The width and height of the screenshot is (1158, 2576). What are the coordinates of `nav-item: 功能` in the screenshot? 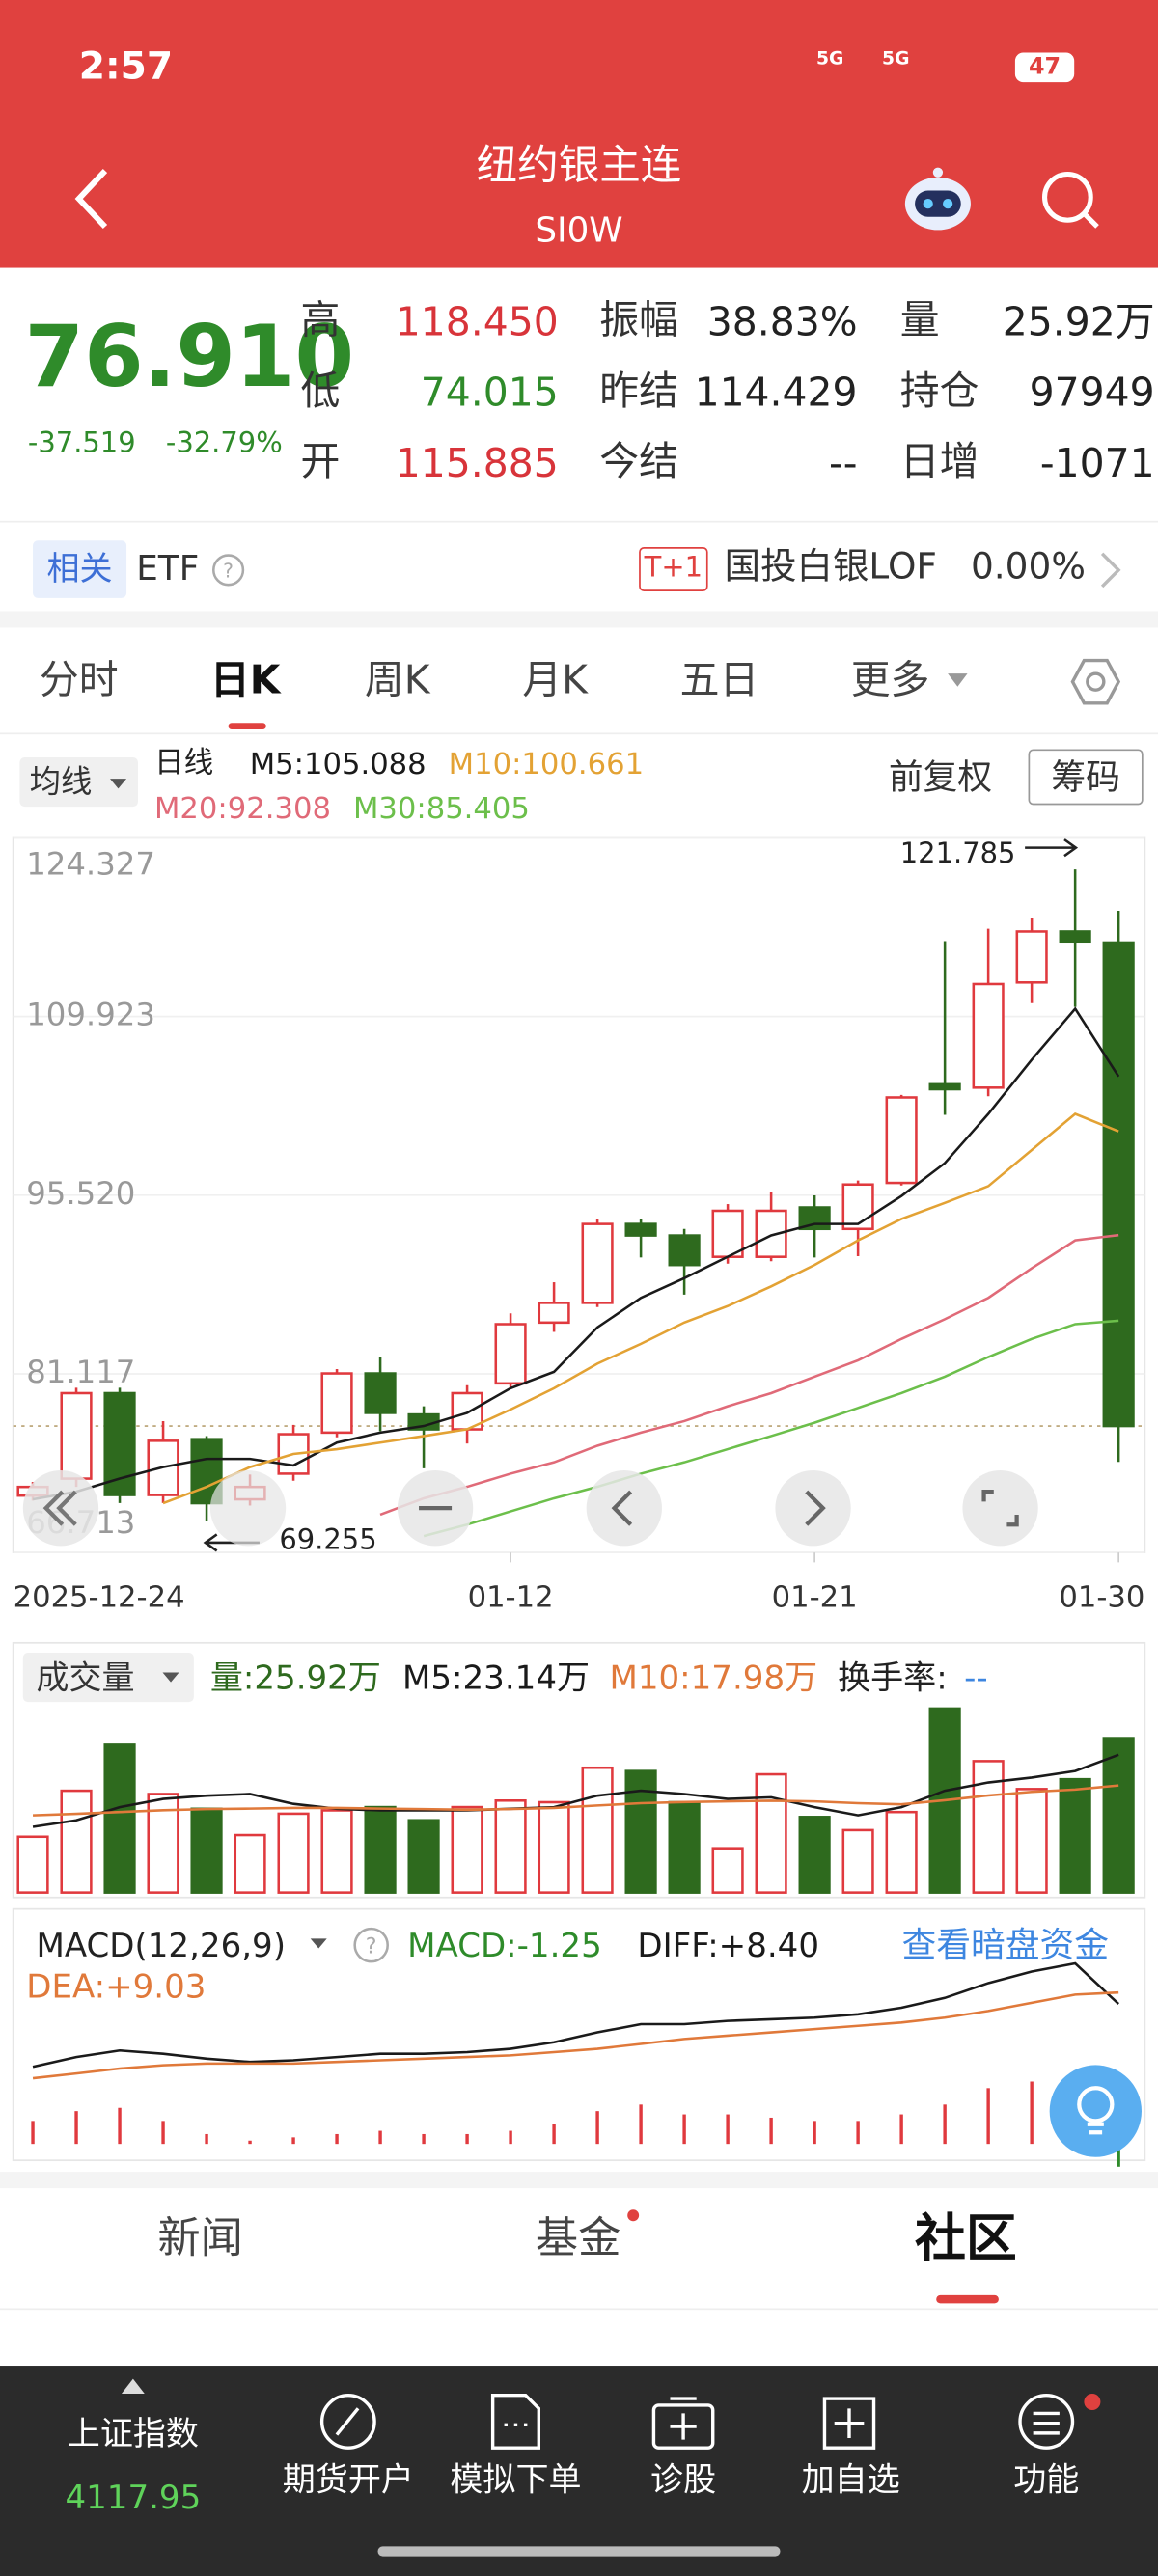 It's located at (1046, 2479).